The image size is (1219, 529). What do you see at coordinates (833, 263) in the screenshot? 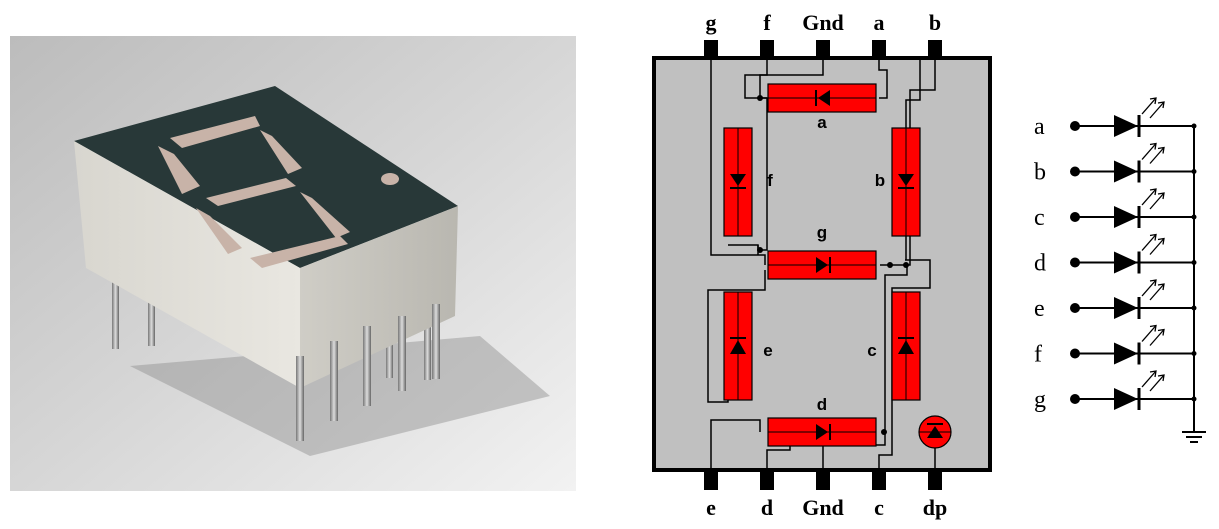
I see `segment-g` at bounding box center [833, 263].